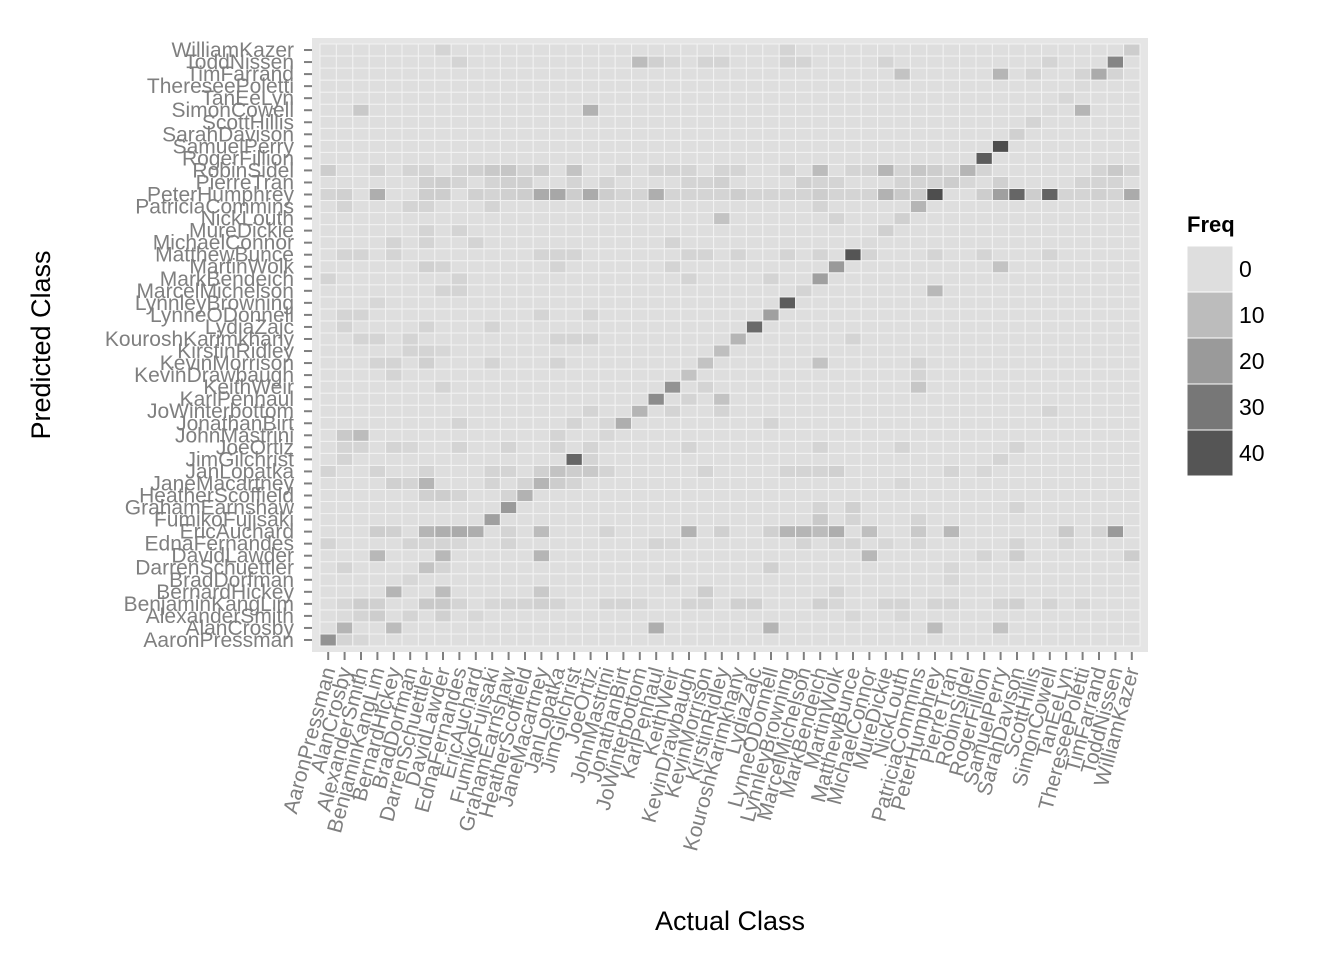  I want to click on legend-key, so click(1210, 407).